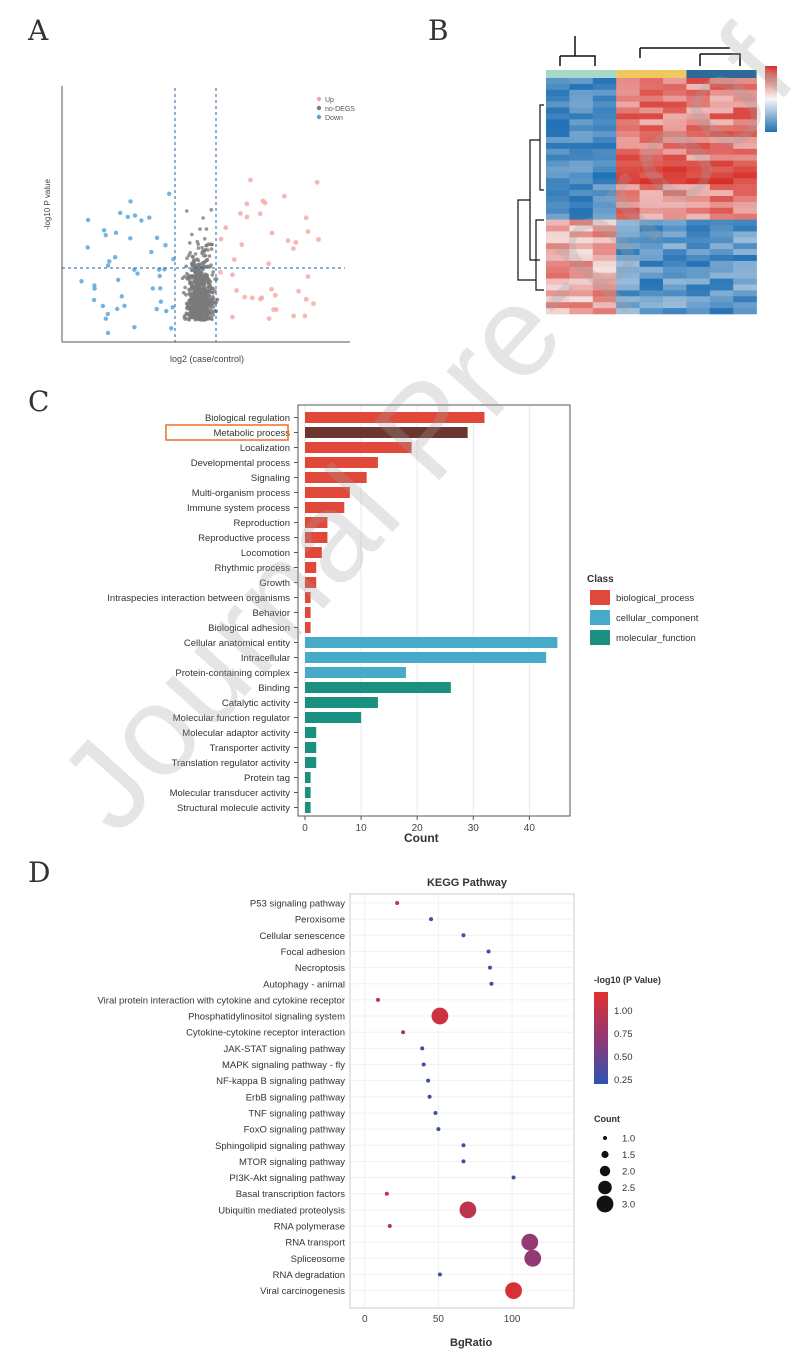  I want to click on go-category-label: Reproductive process, so click(244, 538).